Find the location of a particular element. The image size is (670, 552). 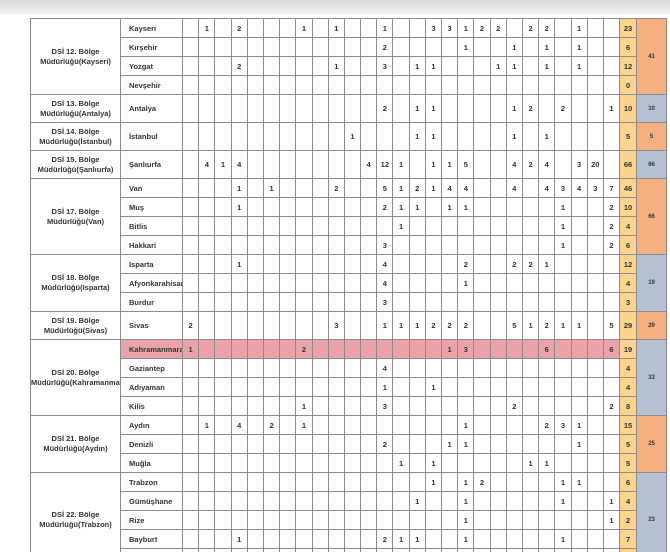

province-total: 15 is located at coordinates (628, 425).